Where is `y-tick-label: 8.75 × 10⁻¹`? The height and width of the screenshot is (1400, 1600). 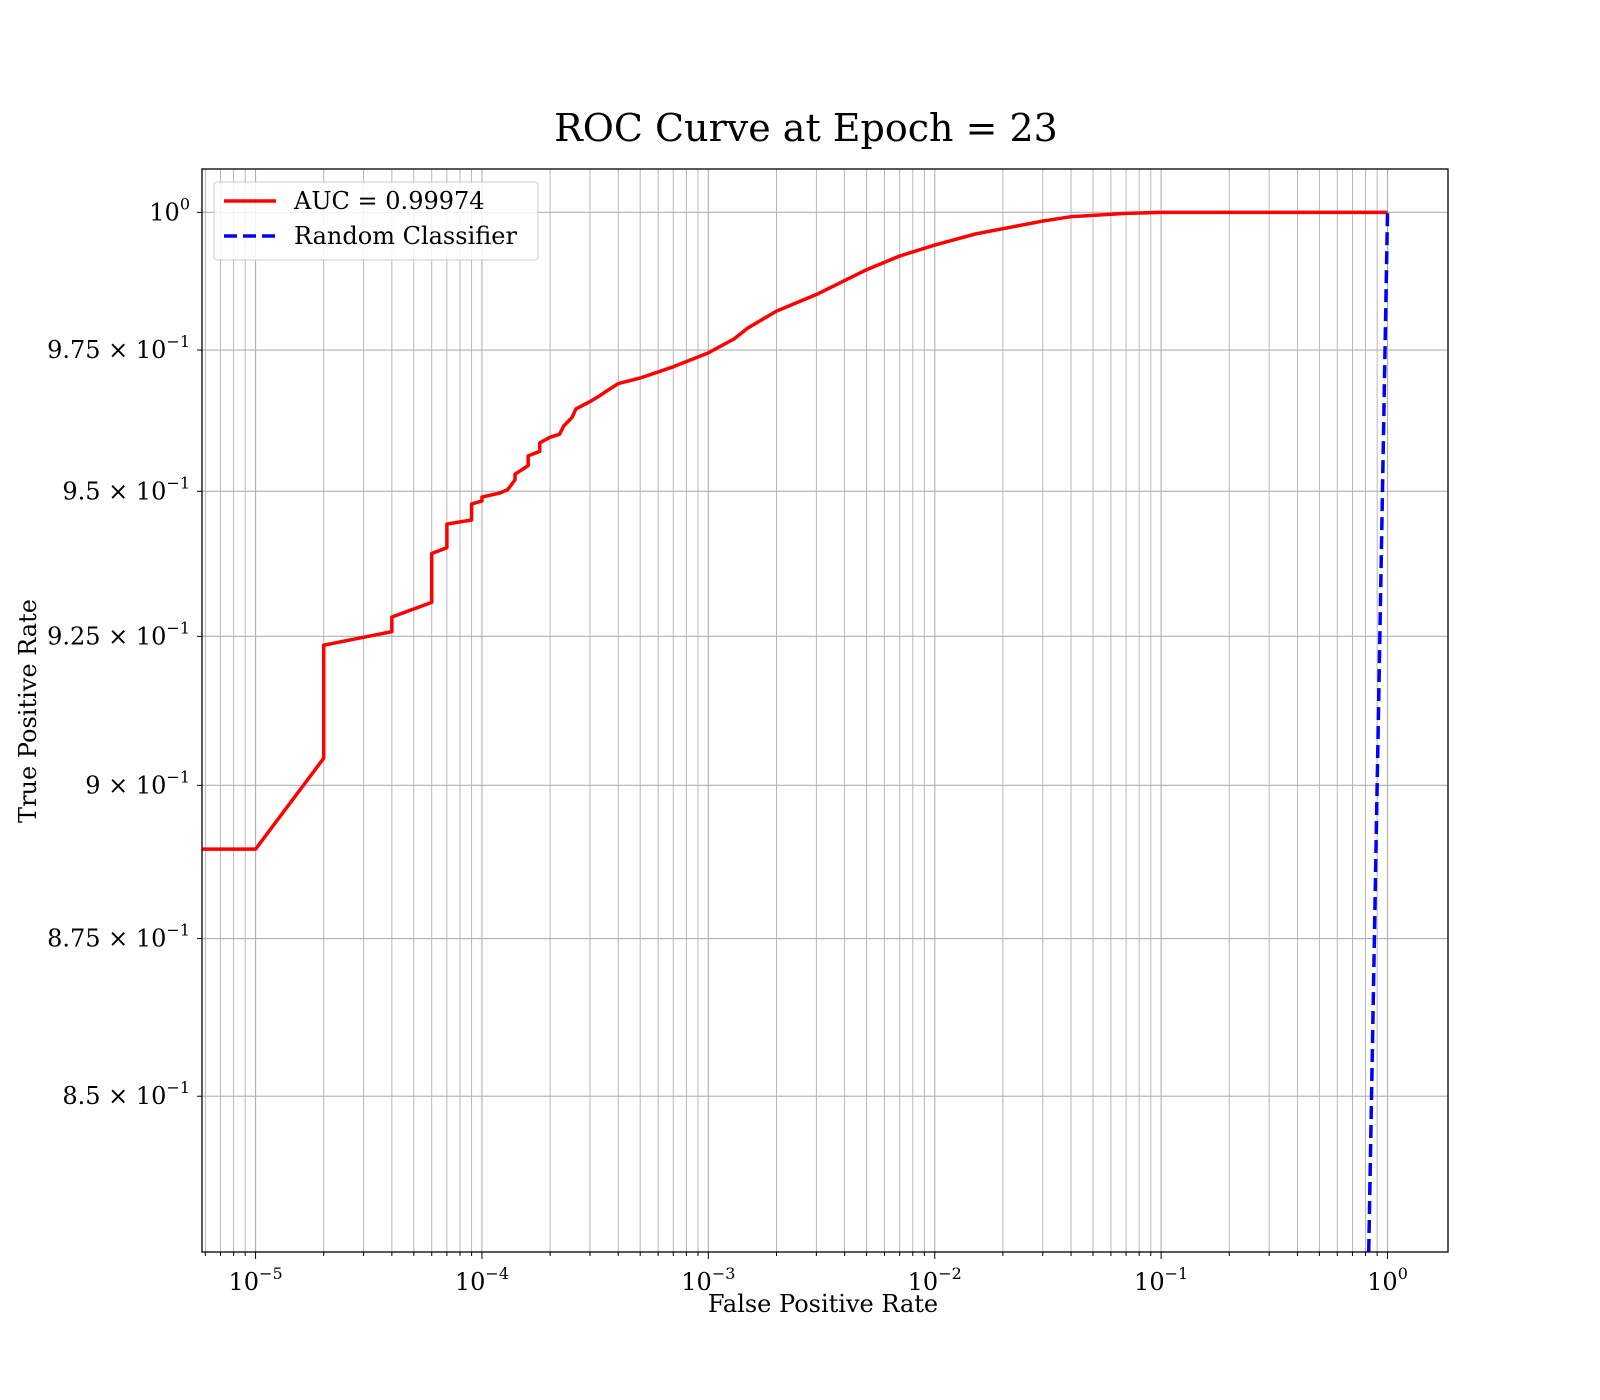
y-tick-label: 8.75 × 10⁻¹ is located at coordinates (118, 937).